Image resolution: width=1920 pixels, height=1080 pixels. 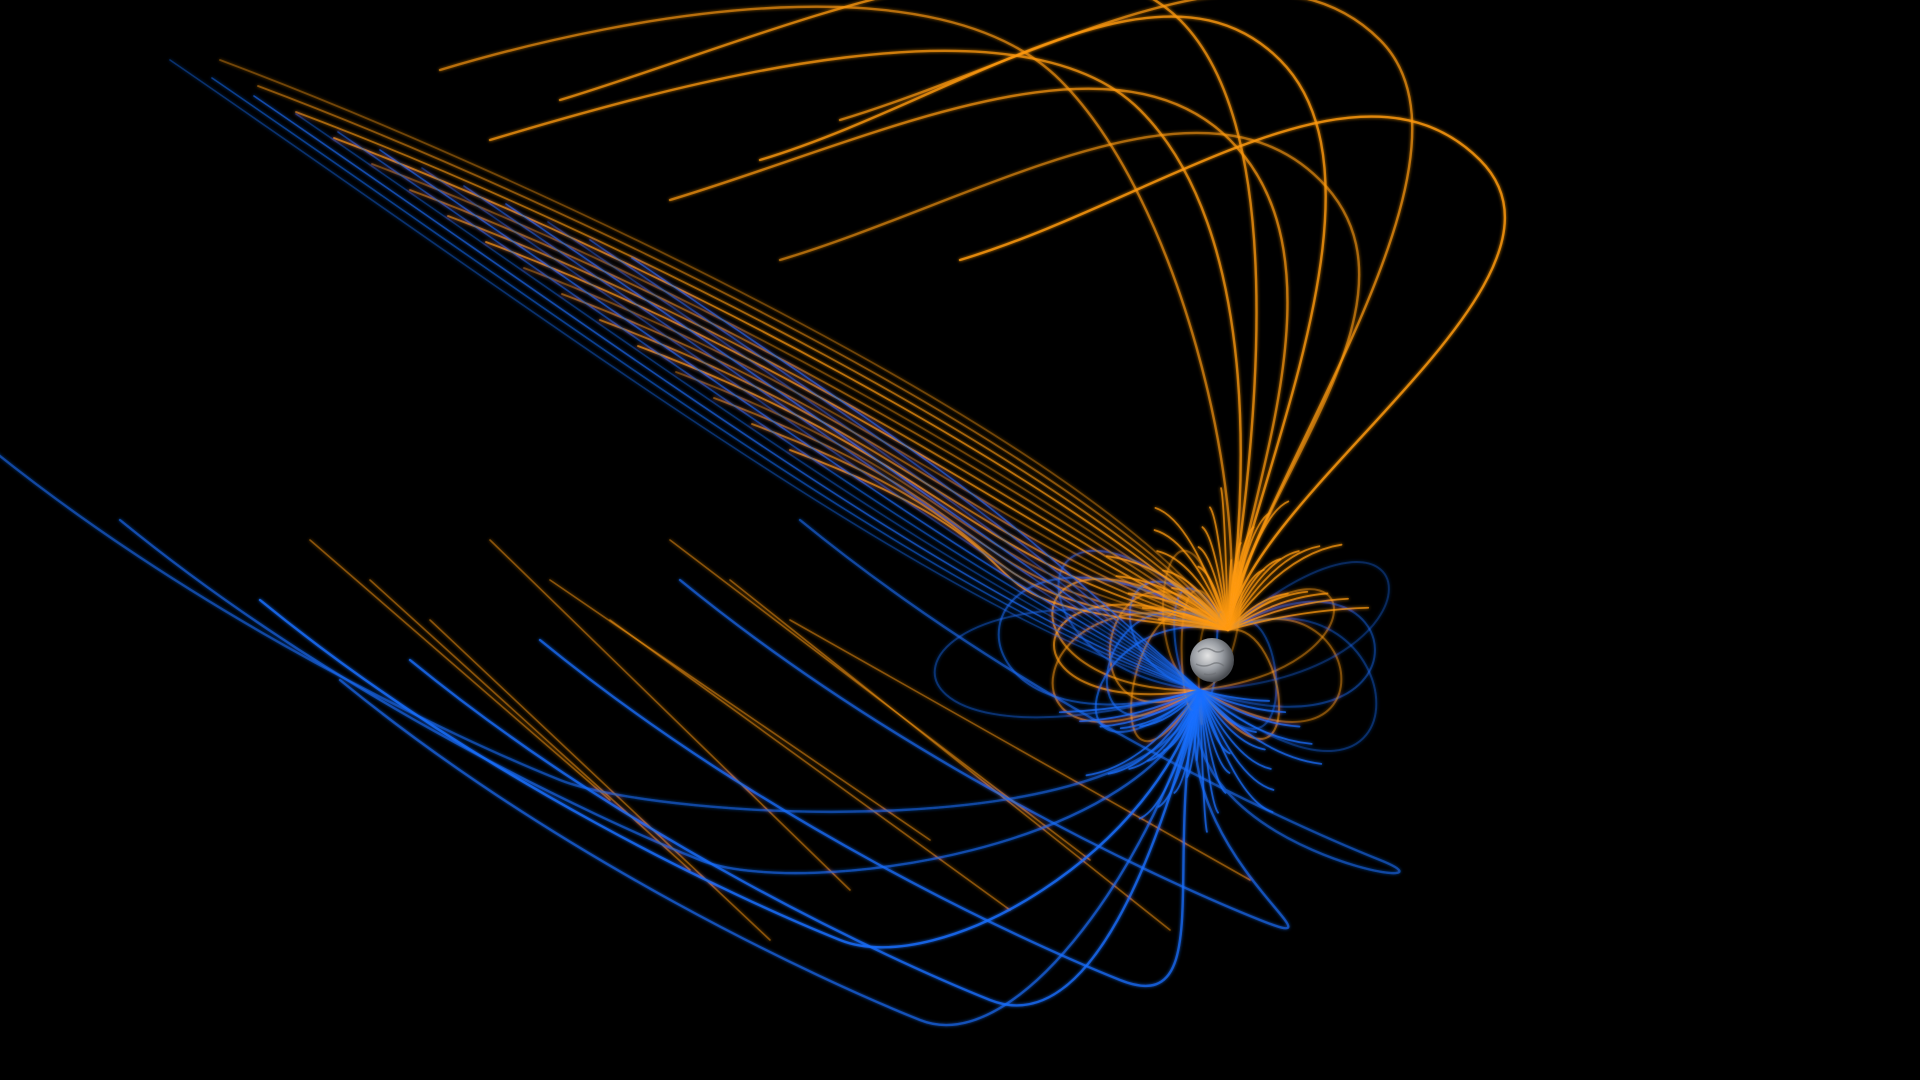 I want to click on planet-surface-texture, so click(x=1210, y=661).